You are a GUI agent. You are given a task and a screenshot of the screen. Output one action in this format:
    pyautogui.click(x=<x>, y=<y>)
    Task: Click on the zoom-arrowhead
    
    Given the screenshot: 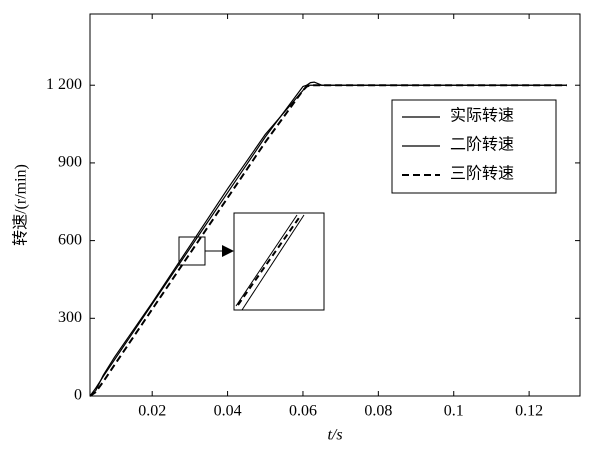 What is the action you would take?
    pyautogui.click(x=228, y=251)
    